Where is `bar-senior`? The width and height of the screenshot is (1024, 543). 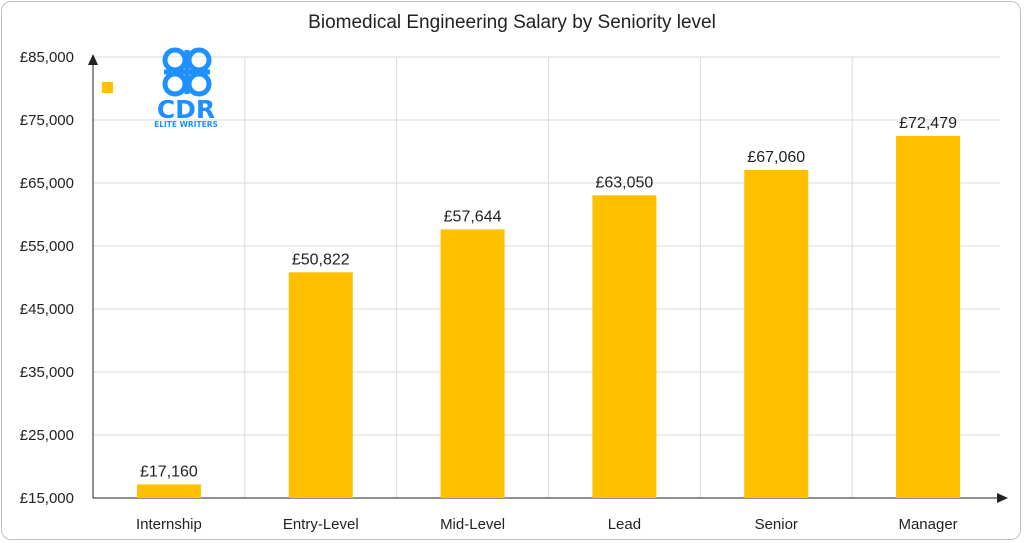 bar-senior is located at coordinates (776, 334).